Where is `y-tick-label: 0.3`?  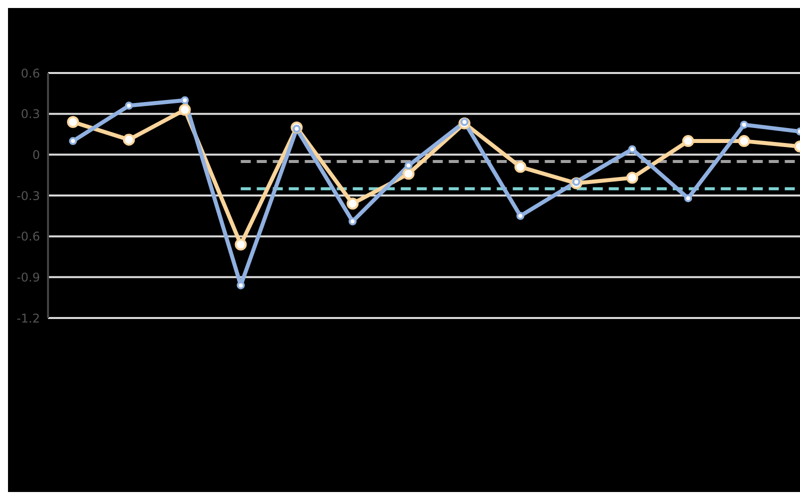
y-tick-label: 0.3 is located at coordinates (30, 114).